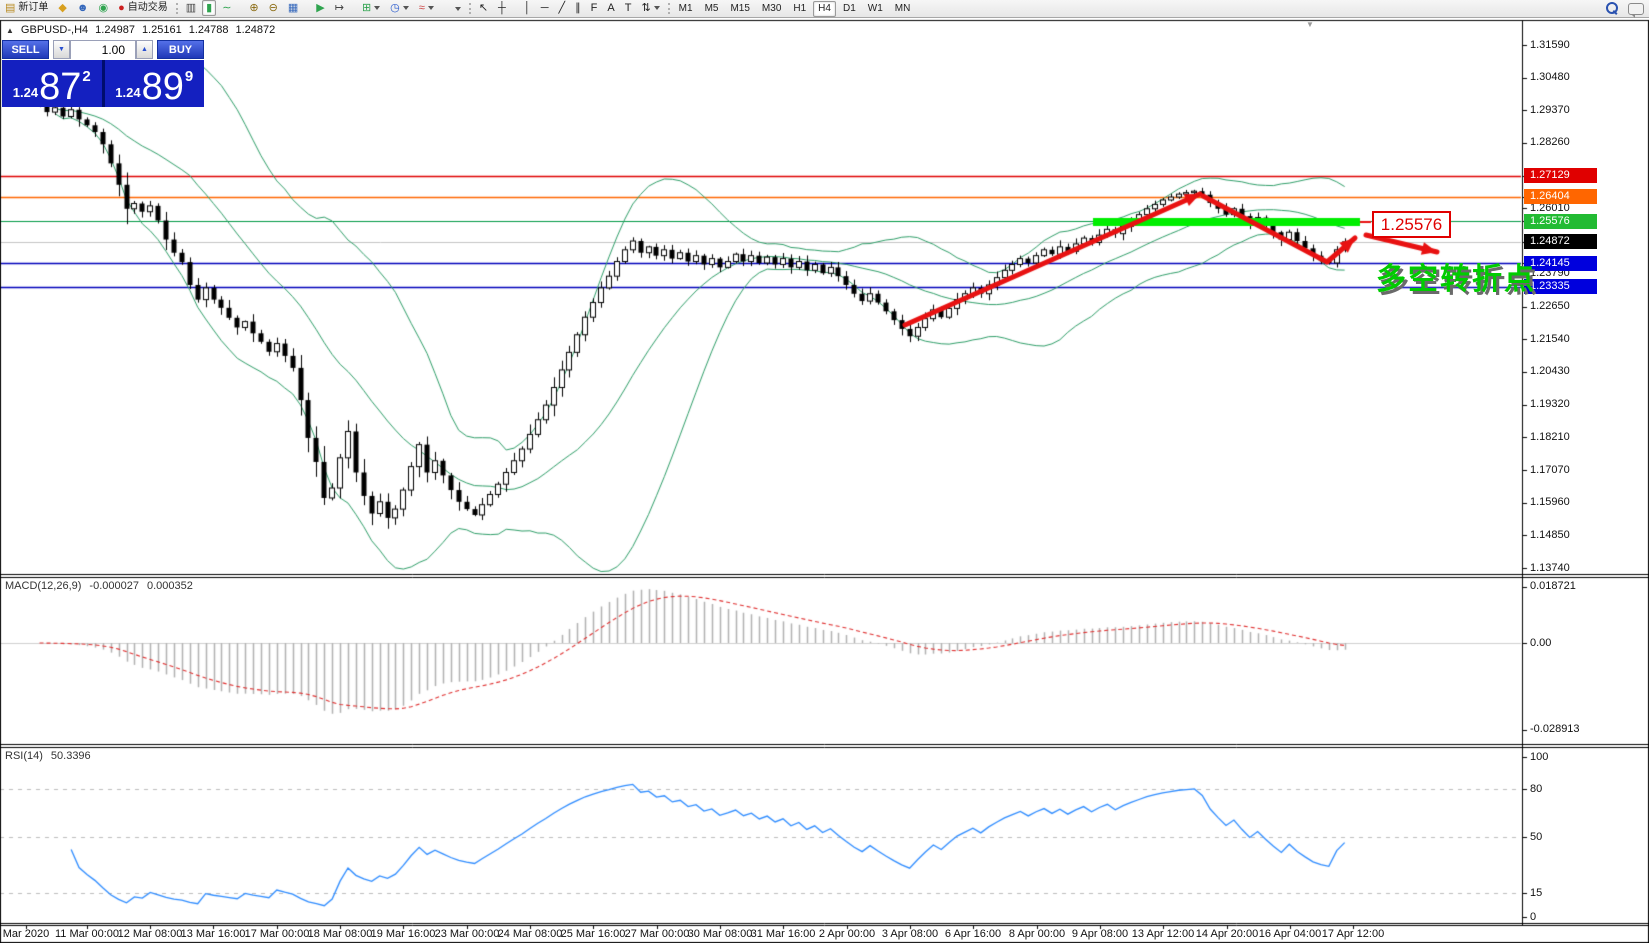  I want to click on chat-icon, so click(1636, 10).